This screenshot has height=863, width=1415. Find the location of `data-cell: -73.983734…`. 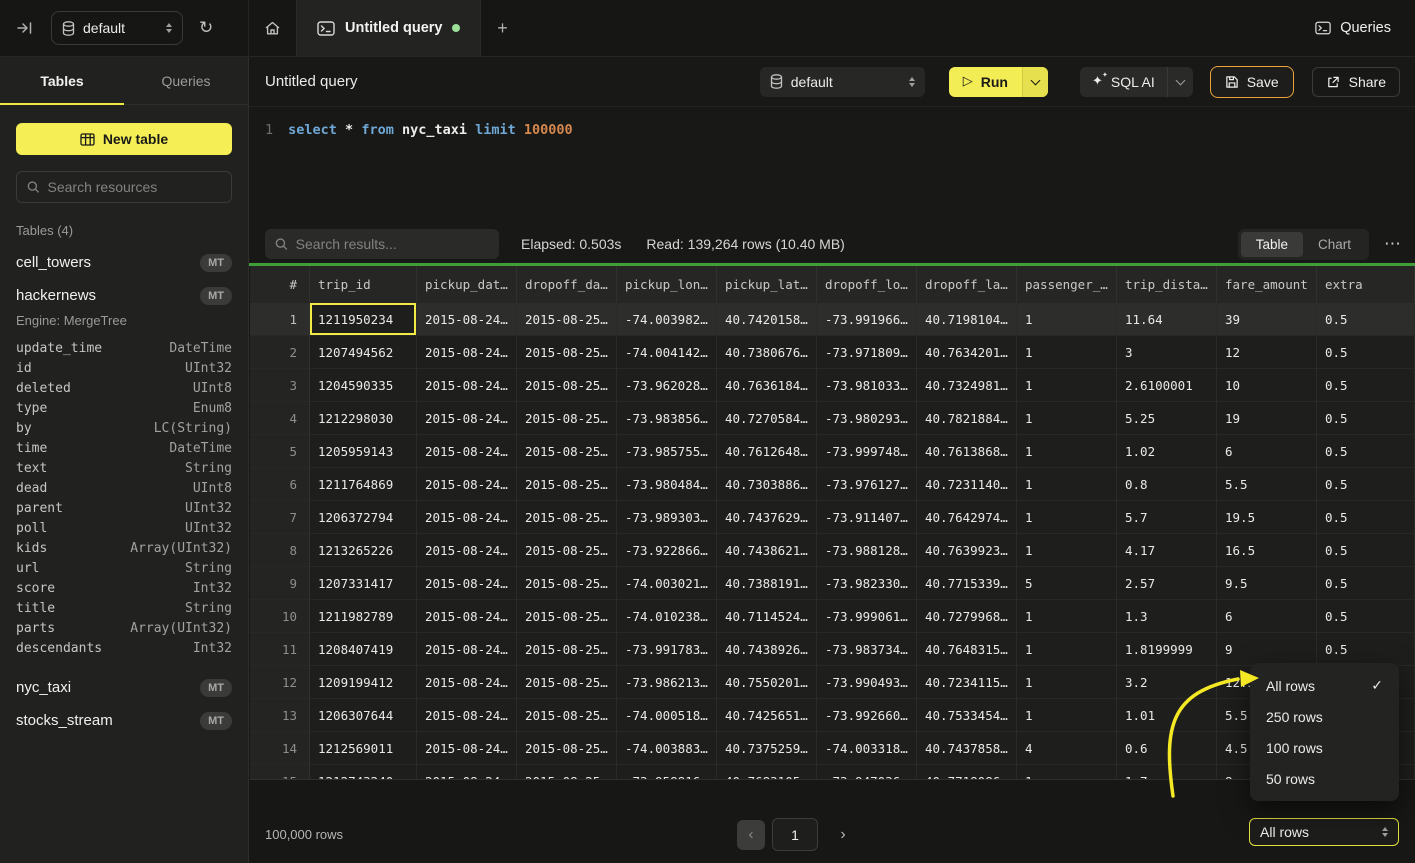

data-cell: -73.983734… is located at coordinates (867, 649).